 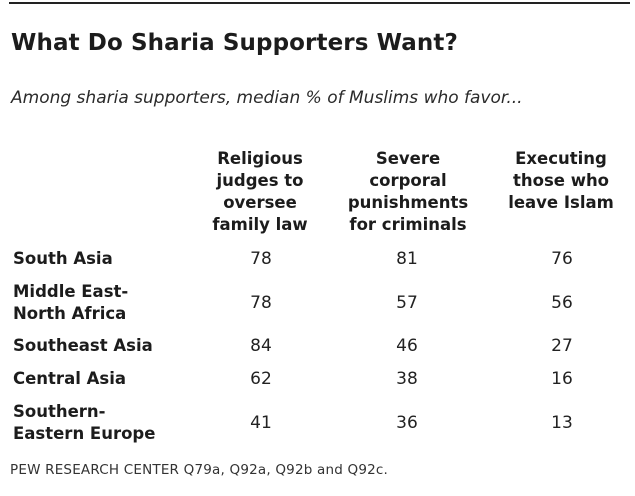 What do you see at coordinates (407, 303) in the screenshot?
I see `table-cell: 57` at bounding box center [407, 303].